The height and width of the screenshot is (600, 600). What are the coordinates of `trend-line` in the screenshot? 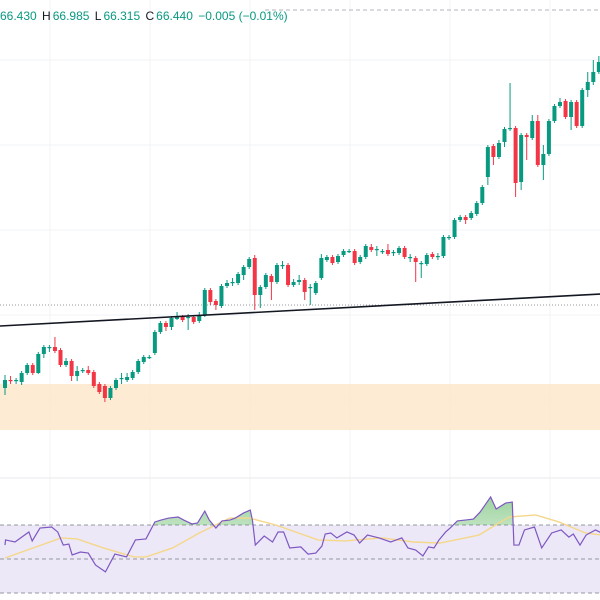 It's located at (300, 310).